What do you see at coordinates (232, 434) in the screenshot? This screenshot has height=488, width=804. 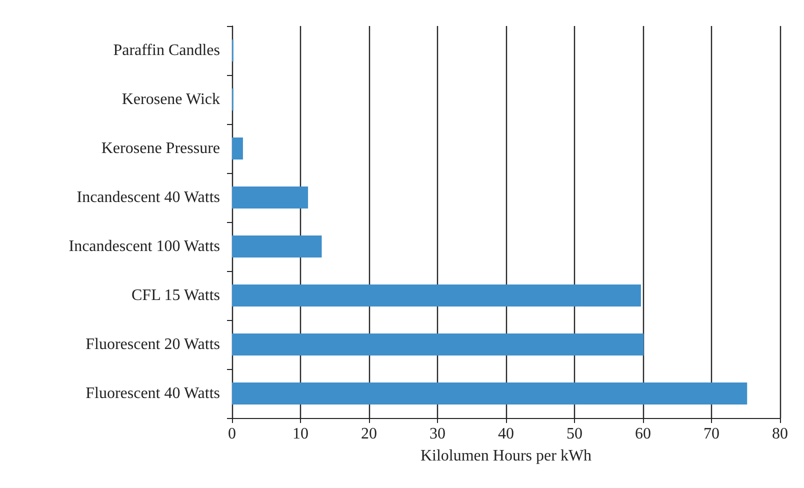 I see `x-tick-label: 0` at bounding box center [232, 434].